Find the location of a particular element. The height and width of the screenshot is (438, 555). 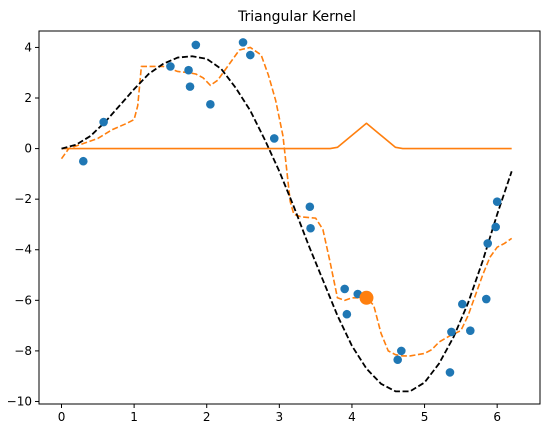

y-tick-label: −2 is located at coordinates (23, 199).